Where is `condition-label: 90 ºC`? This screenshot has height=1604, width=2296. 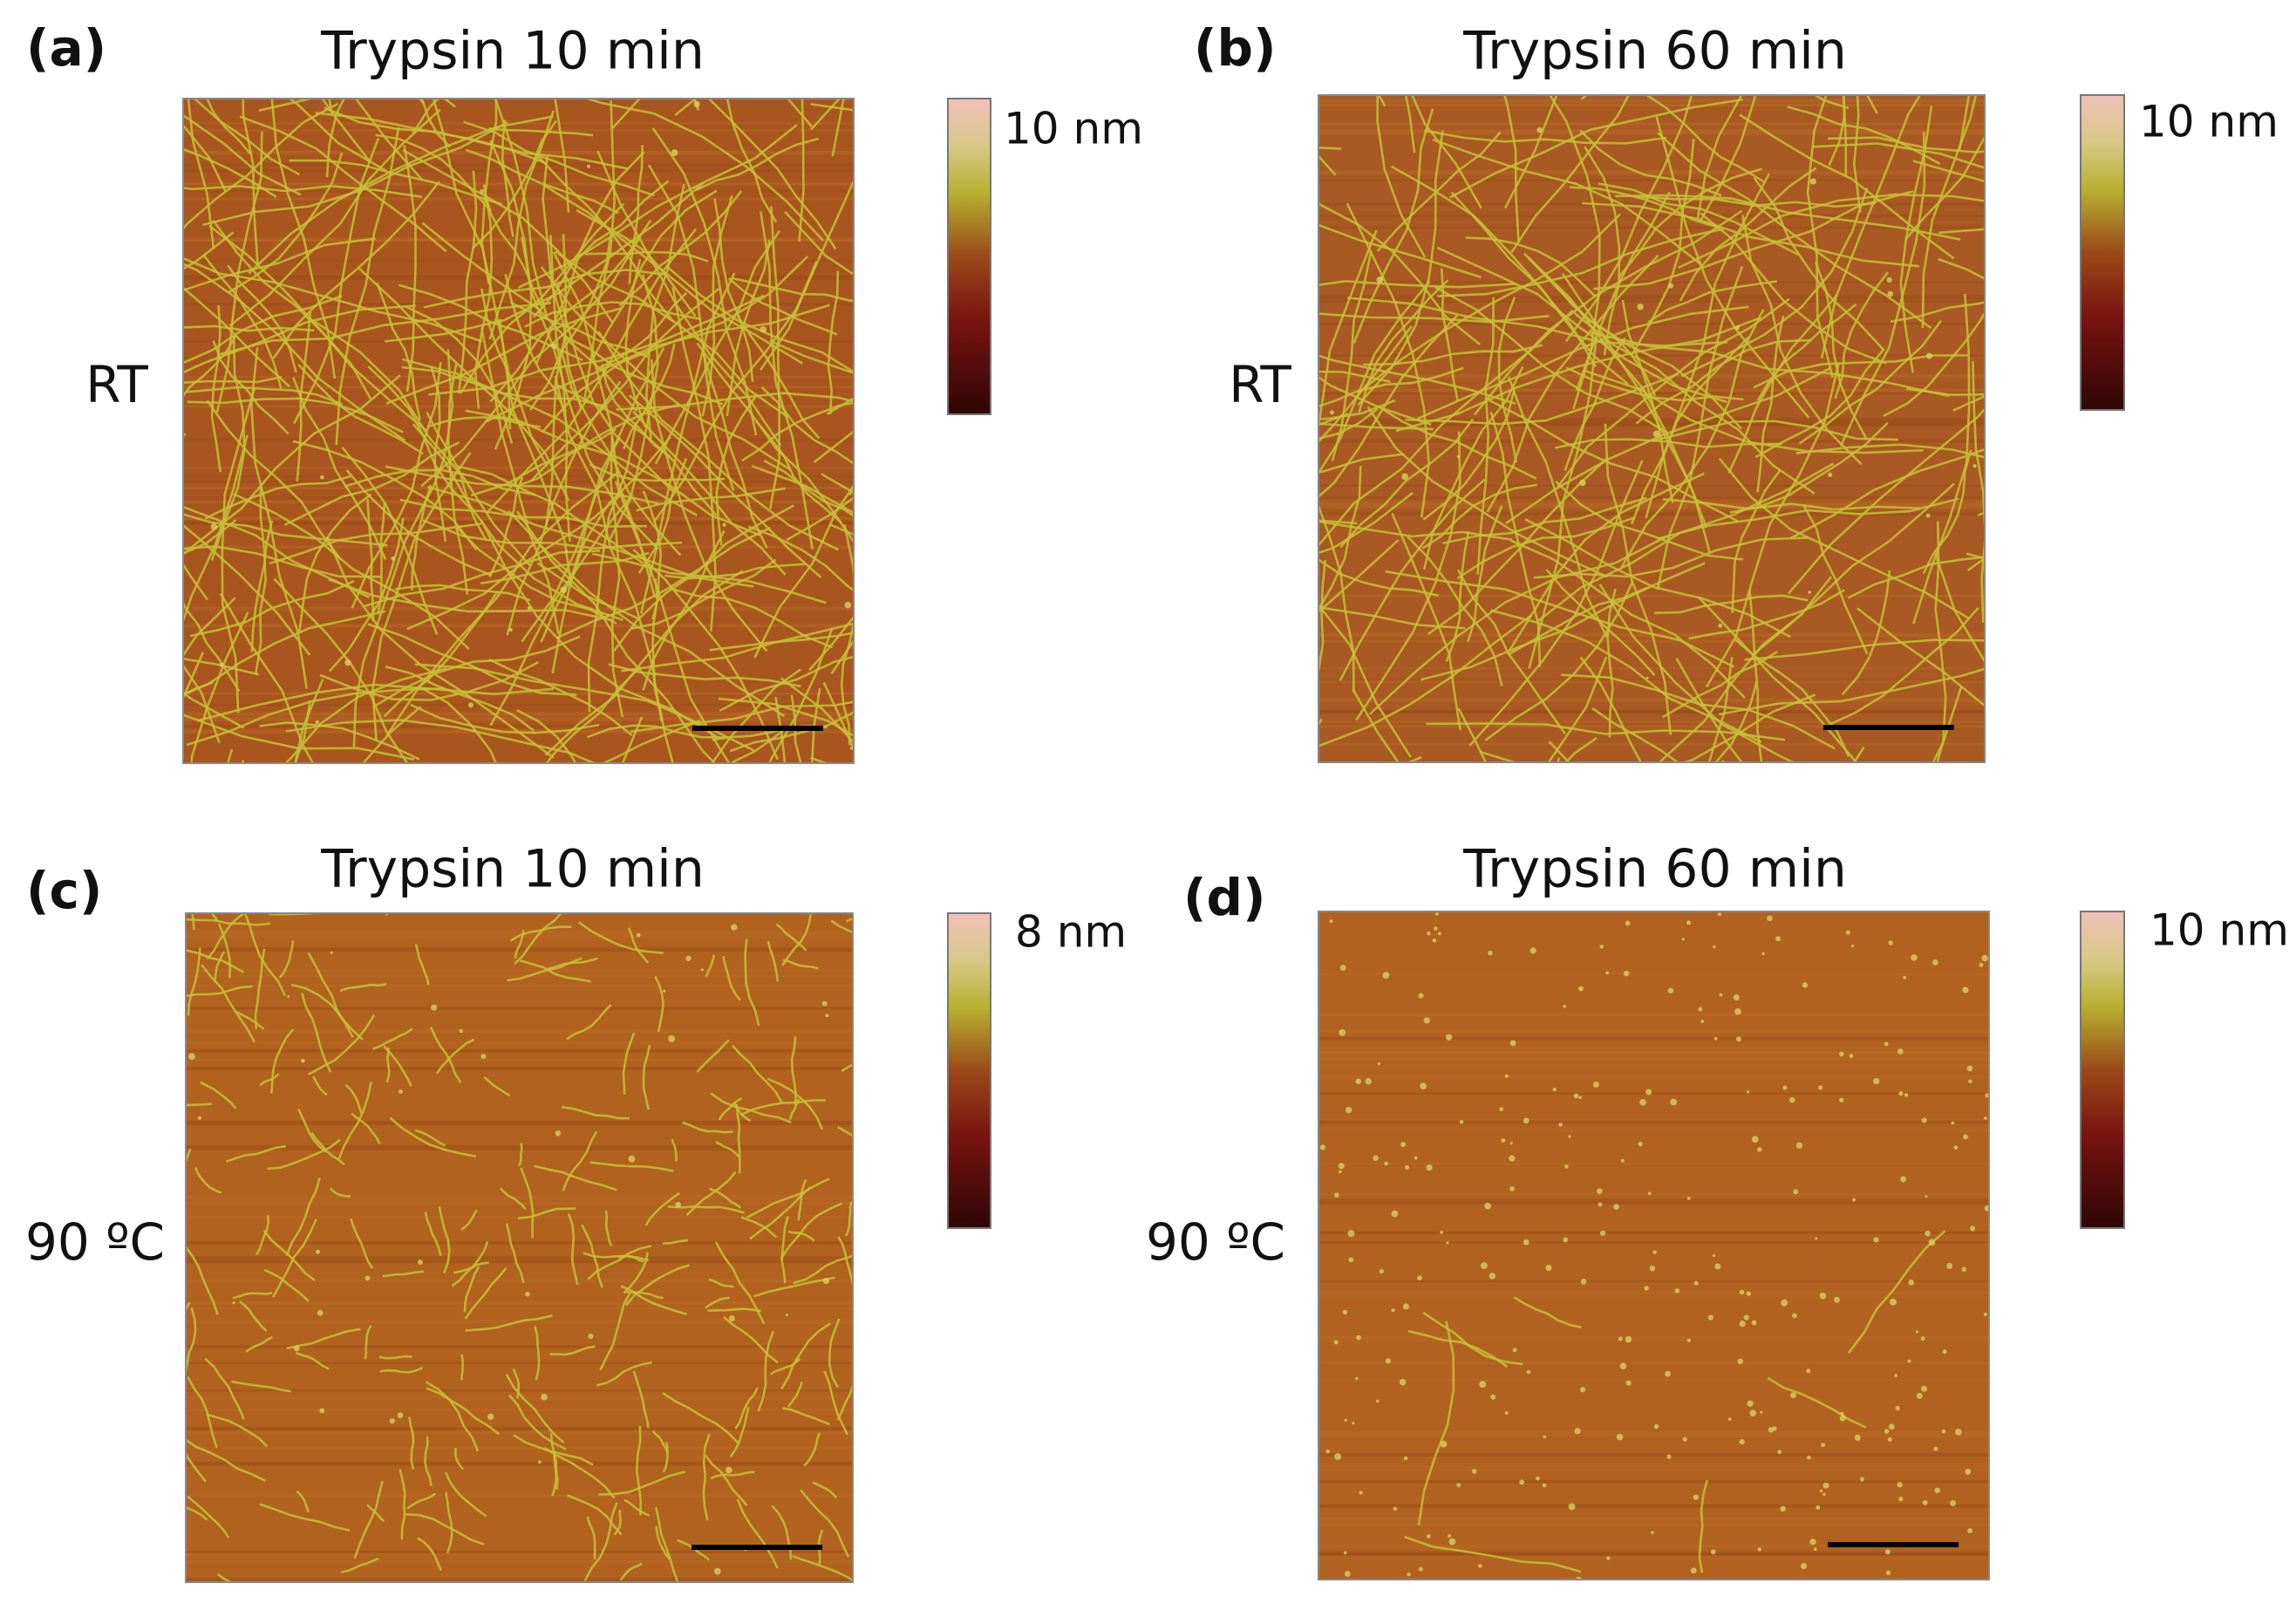 condition-label: 90 ºC is located at coordinates (1215, 1242).